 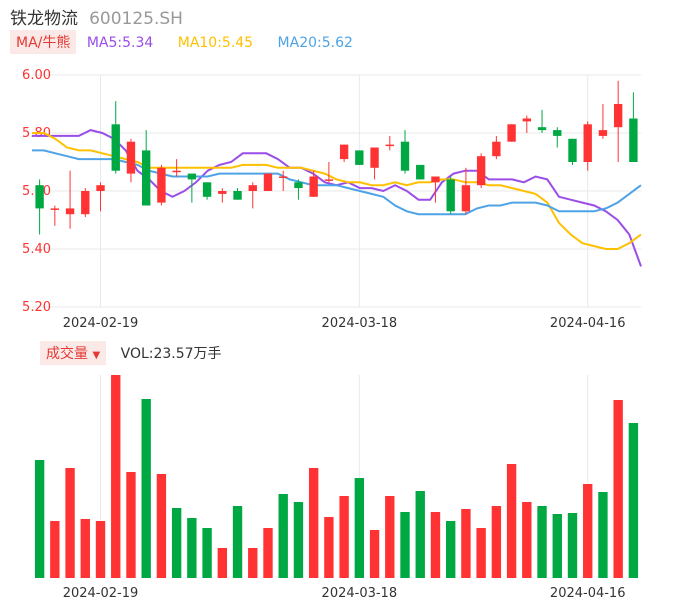 What do you see at coordinates (101, 323) in the screenshot?
I see `x-tick-label: 2024-02-19` at bounding box center [101, 323].